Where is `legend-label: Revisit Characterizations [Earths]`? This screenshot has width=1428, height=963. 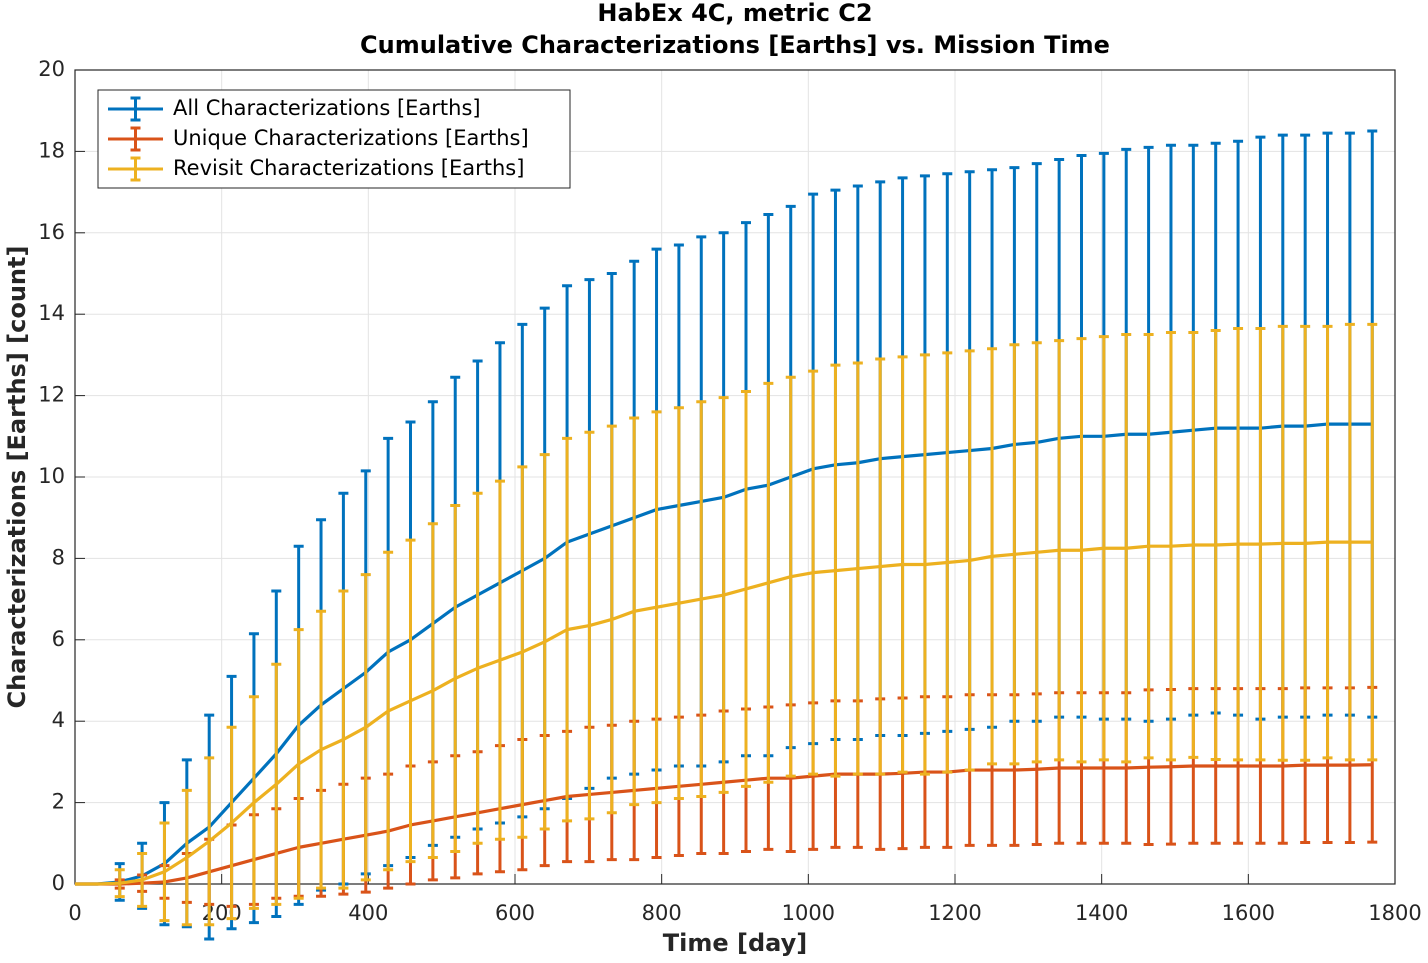
legend-label: Revisit Characterizations [Earths] is located at coordinates (348, 168).